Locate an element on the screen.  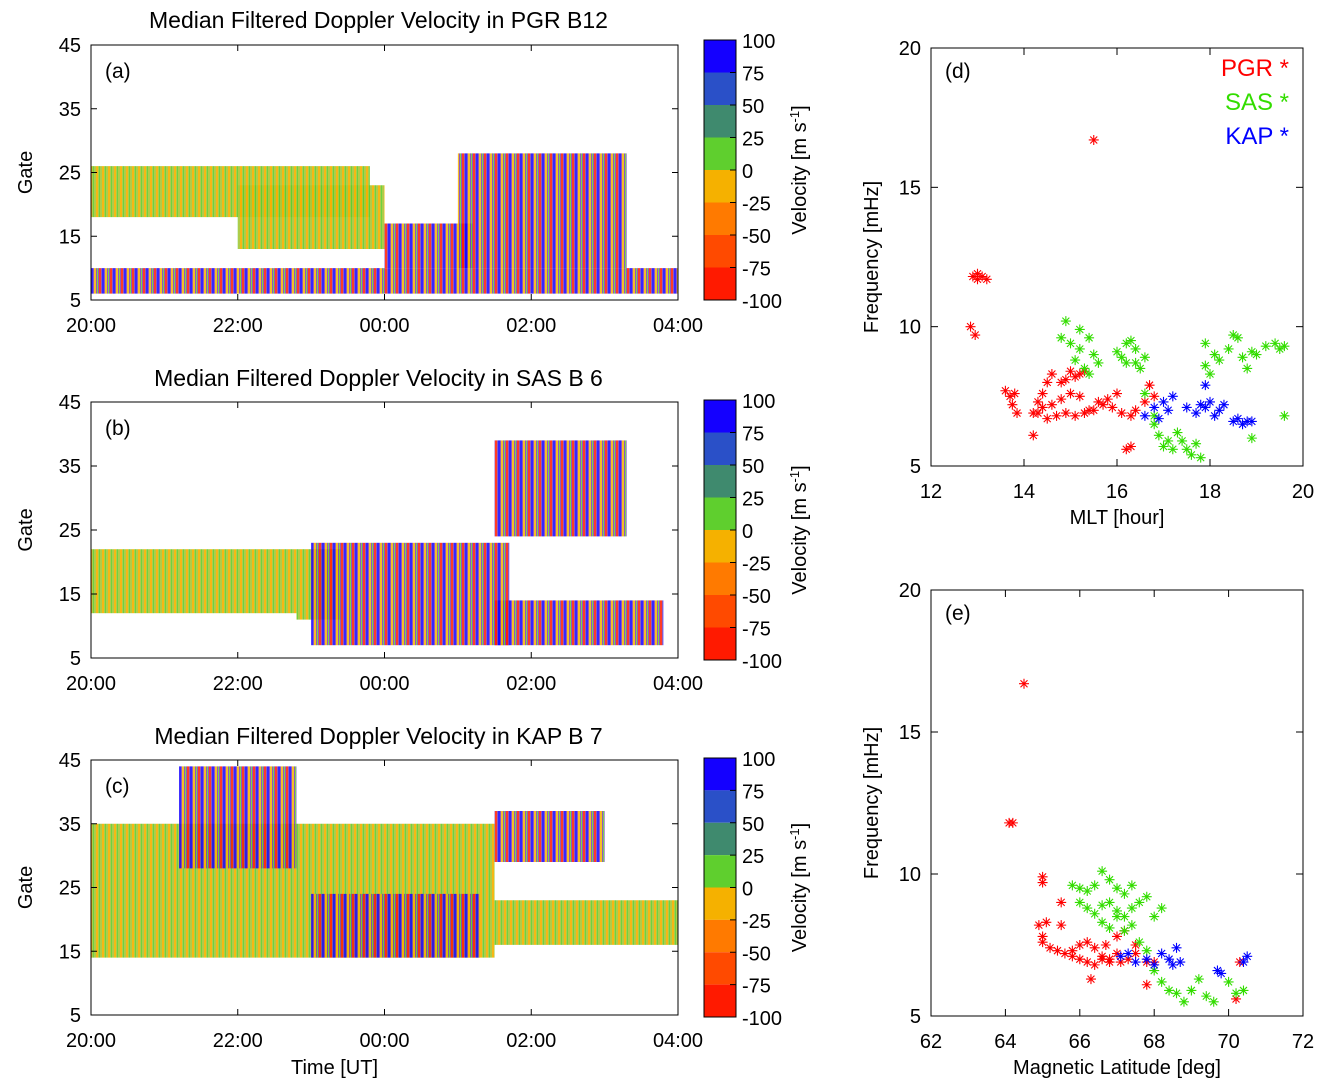
y-axis-label: Frequency [mHz] is located at coordinates (872, 257).